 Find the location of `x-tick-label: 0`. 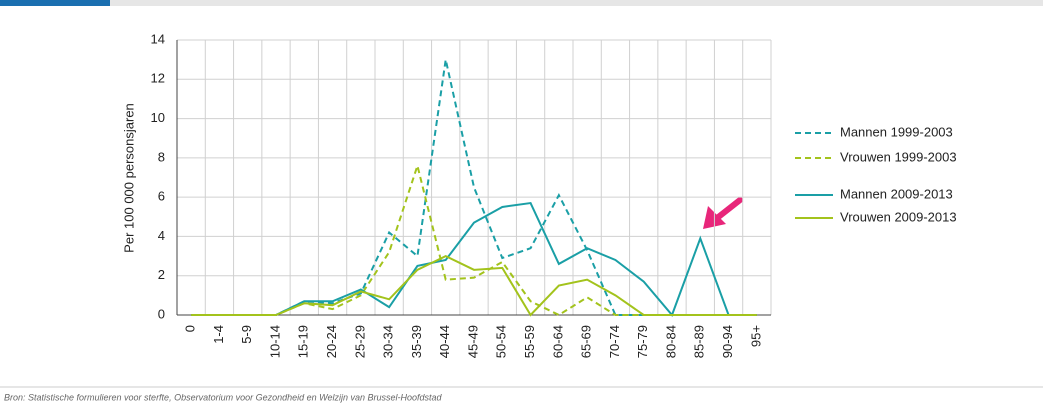

x-tick-label: 0 is located at coordinates (190, 328).